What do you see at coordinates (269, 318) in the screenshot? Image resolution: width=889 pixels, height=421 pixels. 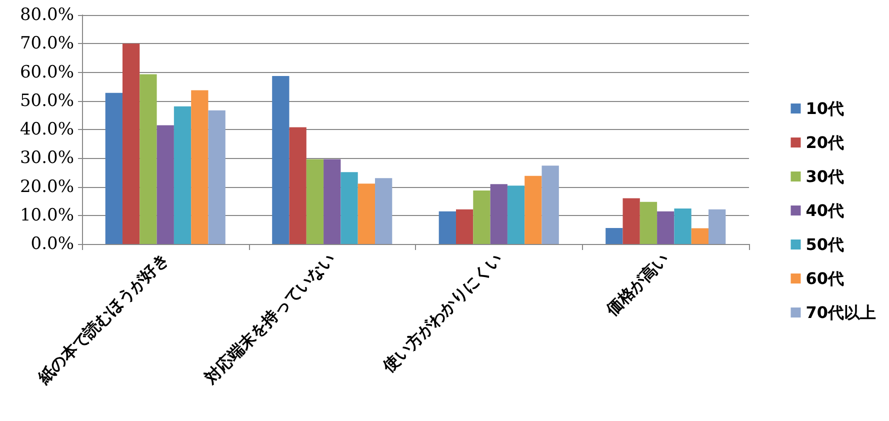 I see `x-tick-label: 対応端末を持っていない` at bounding box center [269, 318].